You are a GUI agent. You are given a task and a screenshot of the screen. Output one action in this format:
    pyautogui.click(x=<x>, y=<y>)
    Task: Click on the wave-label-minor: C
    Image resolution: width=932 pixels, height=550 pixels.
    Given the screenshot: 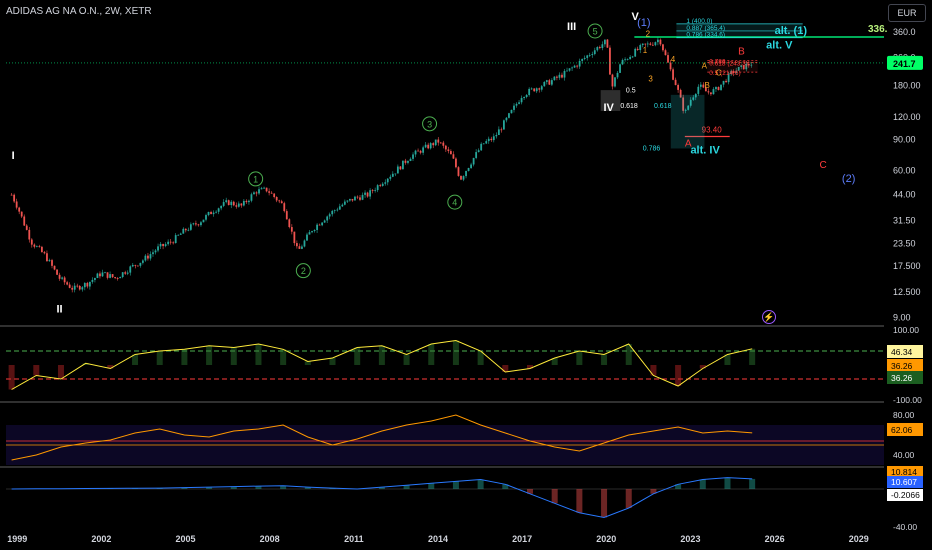 What is the action you would take?
    pyautogui.click(x=719, y=73)
    